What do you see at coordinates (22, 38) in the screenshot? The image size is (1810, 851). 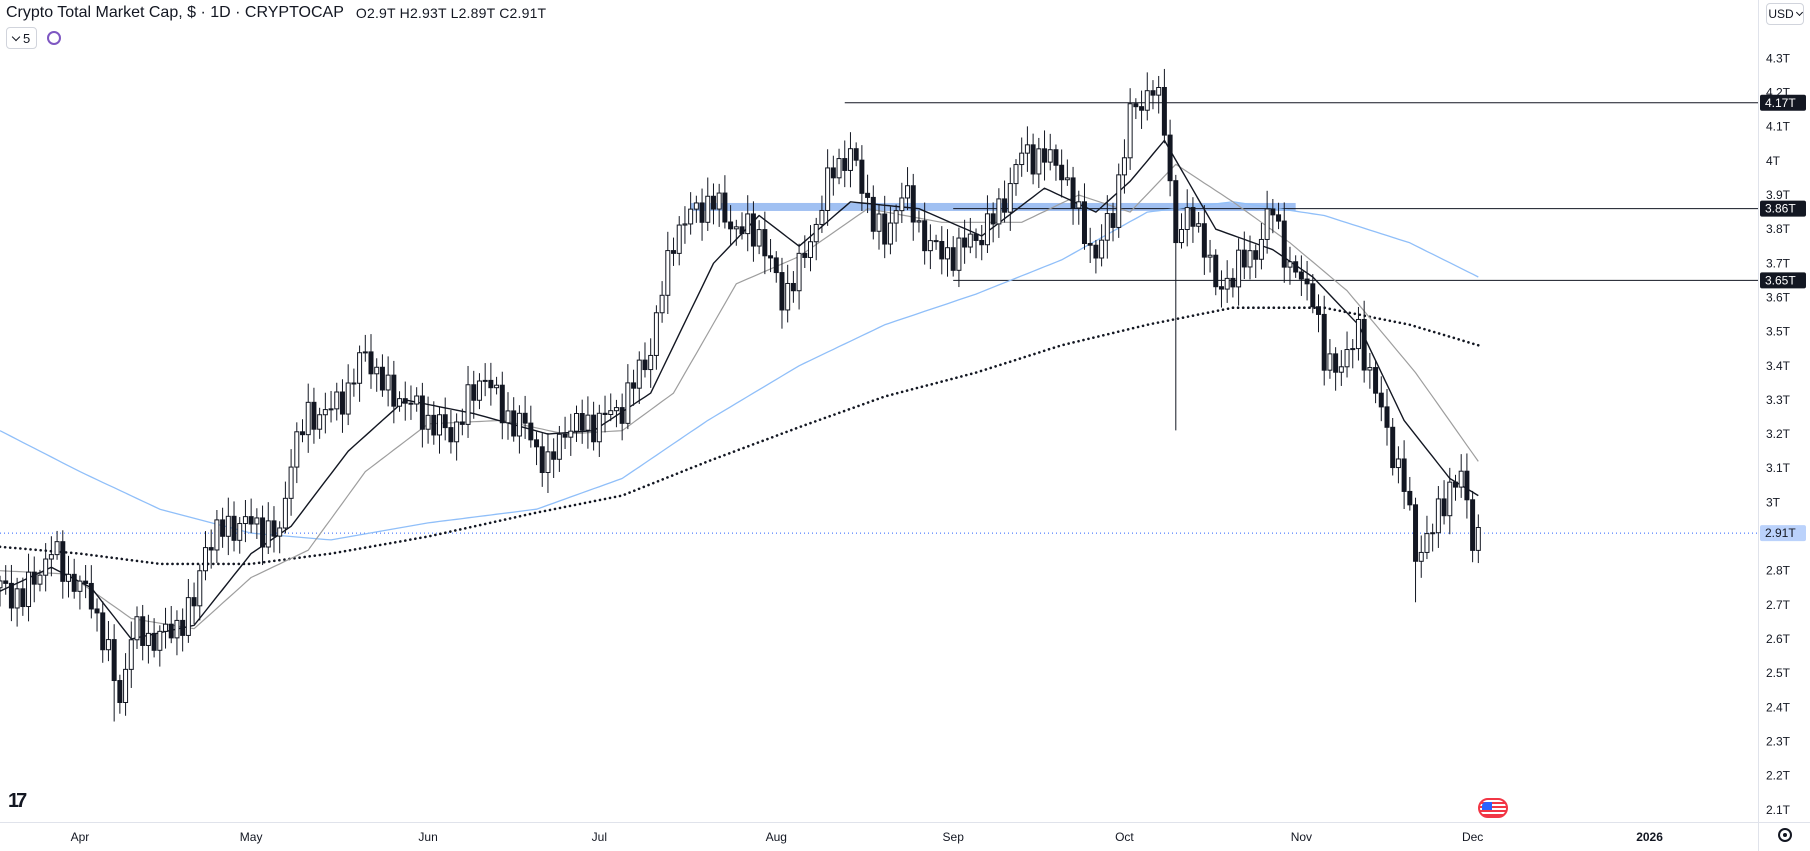 I see `indicators-toggle-button: 5` at bounding box center [22, 38].